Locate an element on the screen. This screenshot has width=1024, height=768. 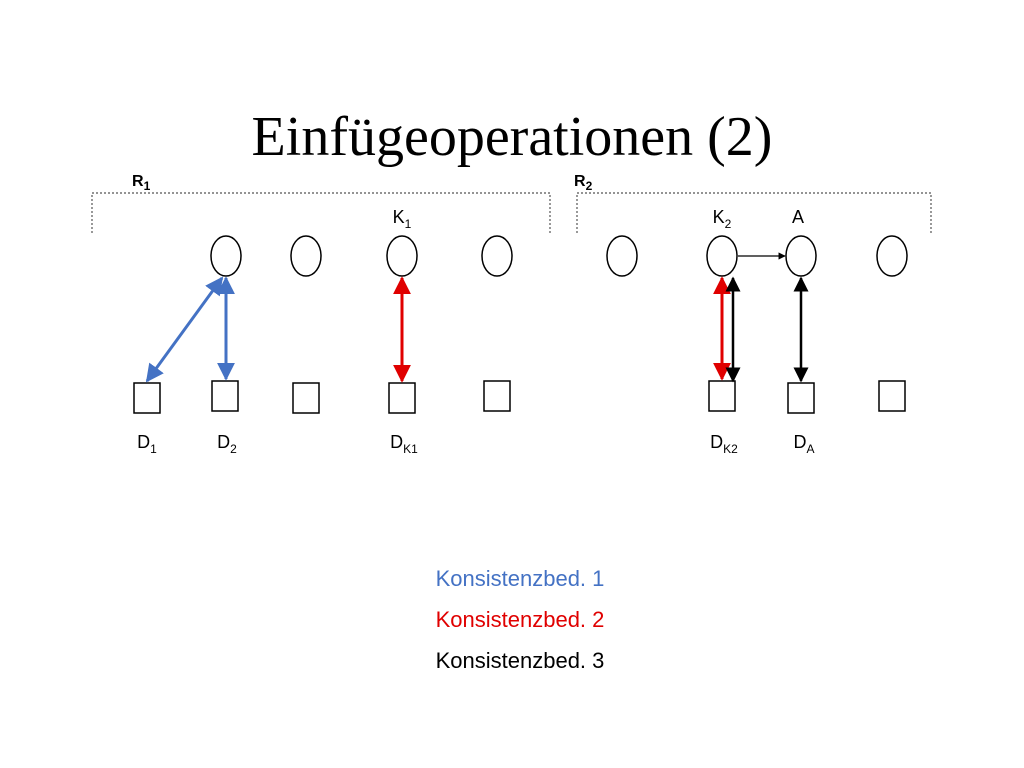
arrow is located at coordinates (184, 329).